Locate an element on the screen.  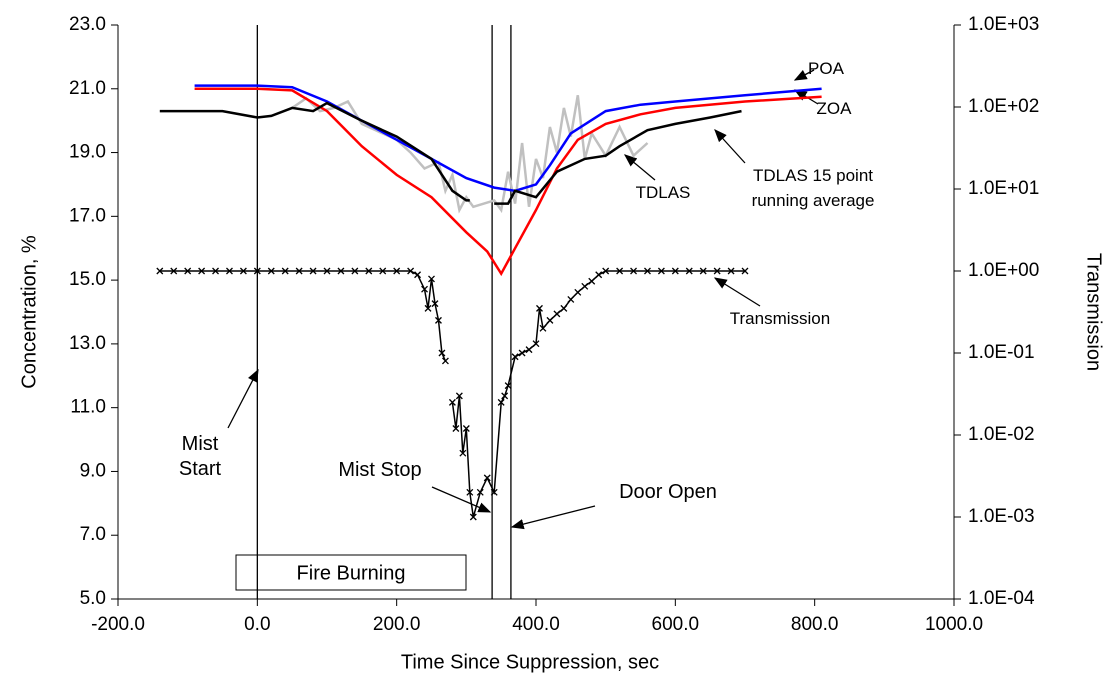
legend-label: TDLAS 15 point running average is located at coordinates (813, 188).